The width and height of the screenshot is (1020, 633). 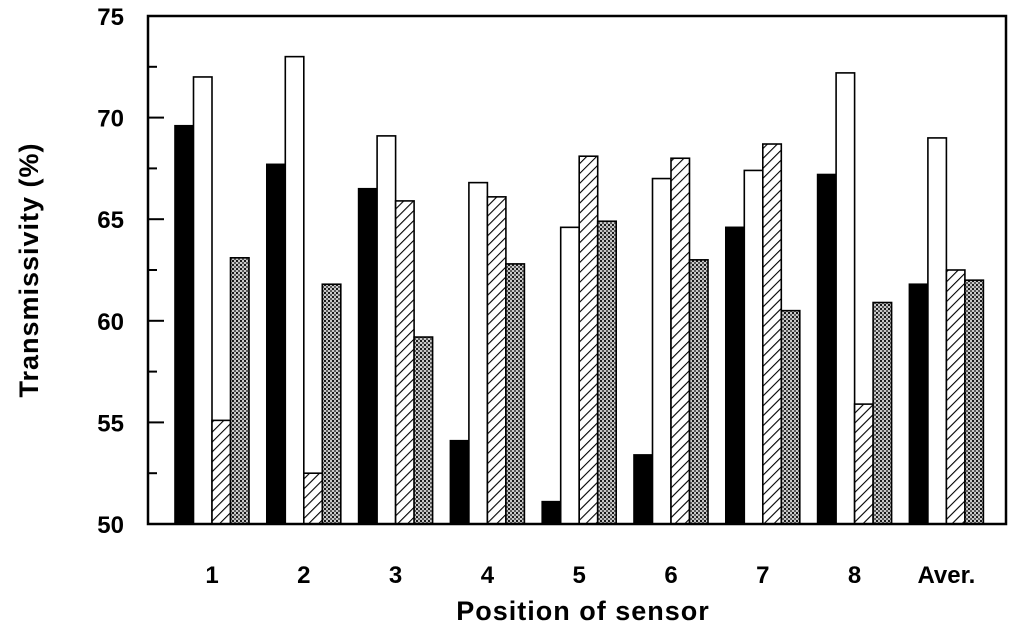 What do you see at coordinates (110, 119) in the screenshot?
I see `y-tick-label: 70` at bounding box center [110, 119].